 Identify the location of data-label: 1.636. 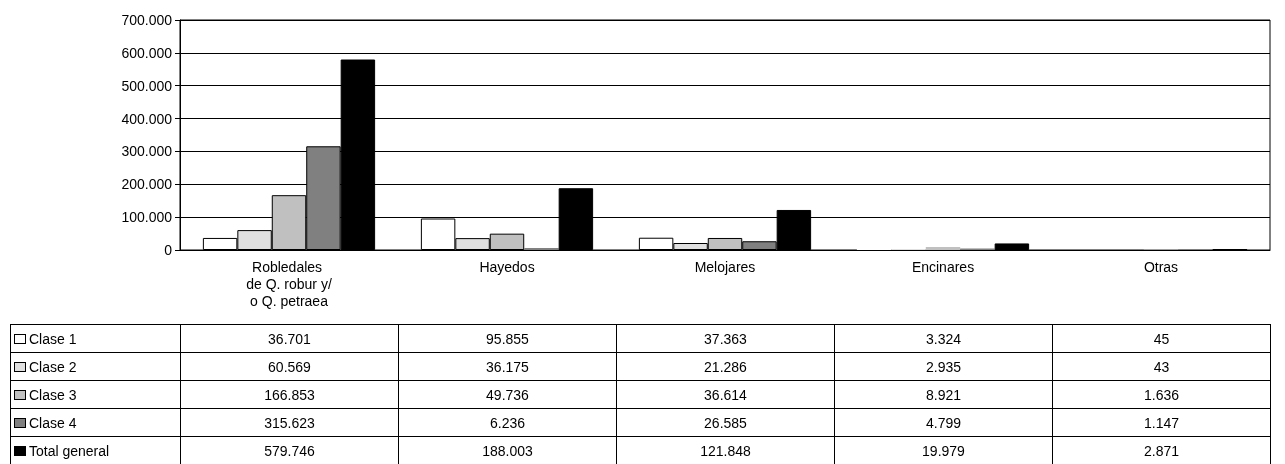
(1161, 394).